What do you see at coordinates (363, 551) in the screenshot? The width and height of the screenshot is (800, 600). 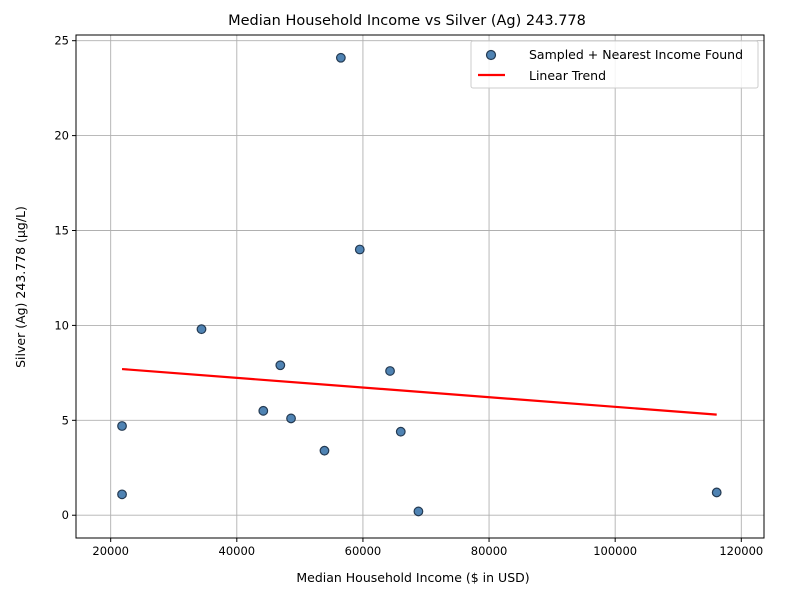 I see `x-tick-label: 60000` at bounding box center [363, 551].